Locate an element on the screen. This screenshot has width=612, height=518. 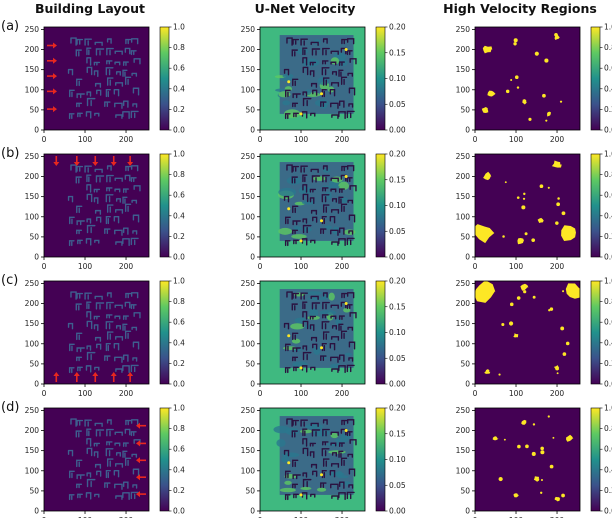
velocity-panel is located at coordinates (312, 459).